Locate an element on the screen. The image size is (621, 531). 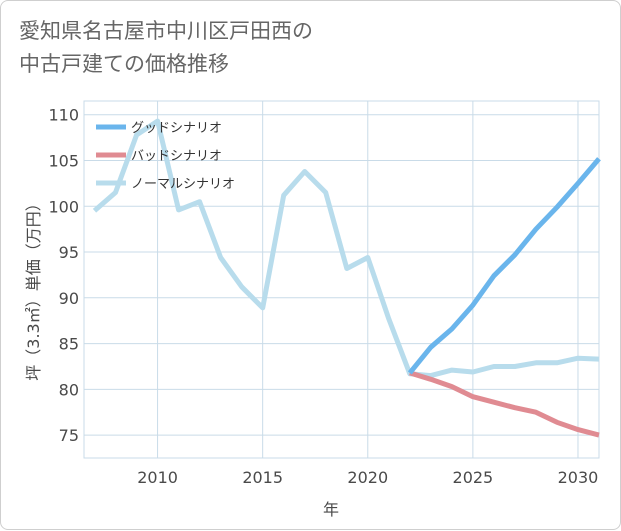
y-tick-label: 105 is located at coordinates (63, 161).